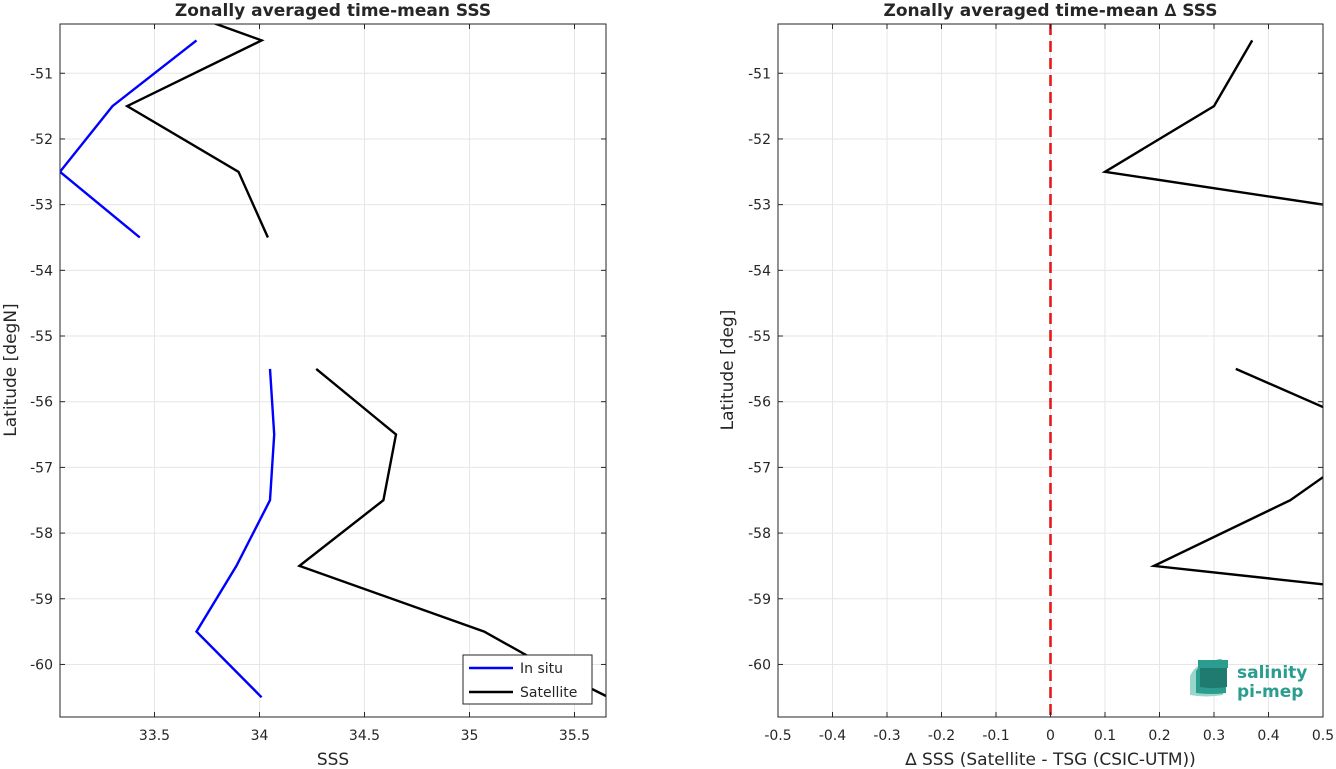 This screenshot has height=769, width=1336. I want to click on x-tick-label: -0.5, so click(777, 736).